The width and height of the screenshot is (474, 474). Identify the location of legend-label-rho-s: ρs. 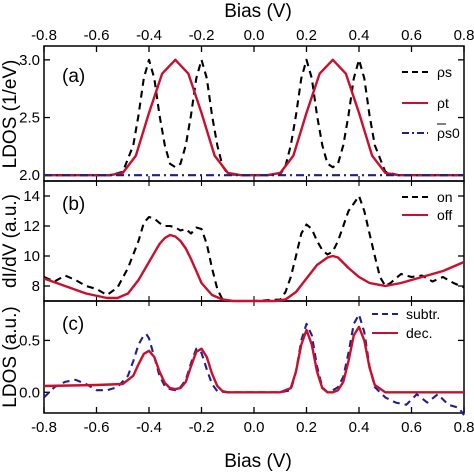
(444, 72).